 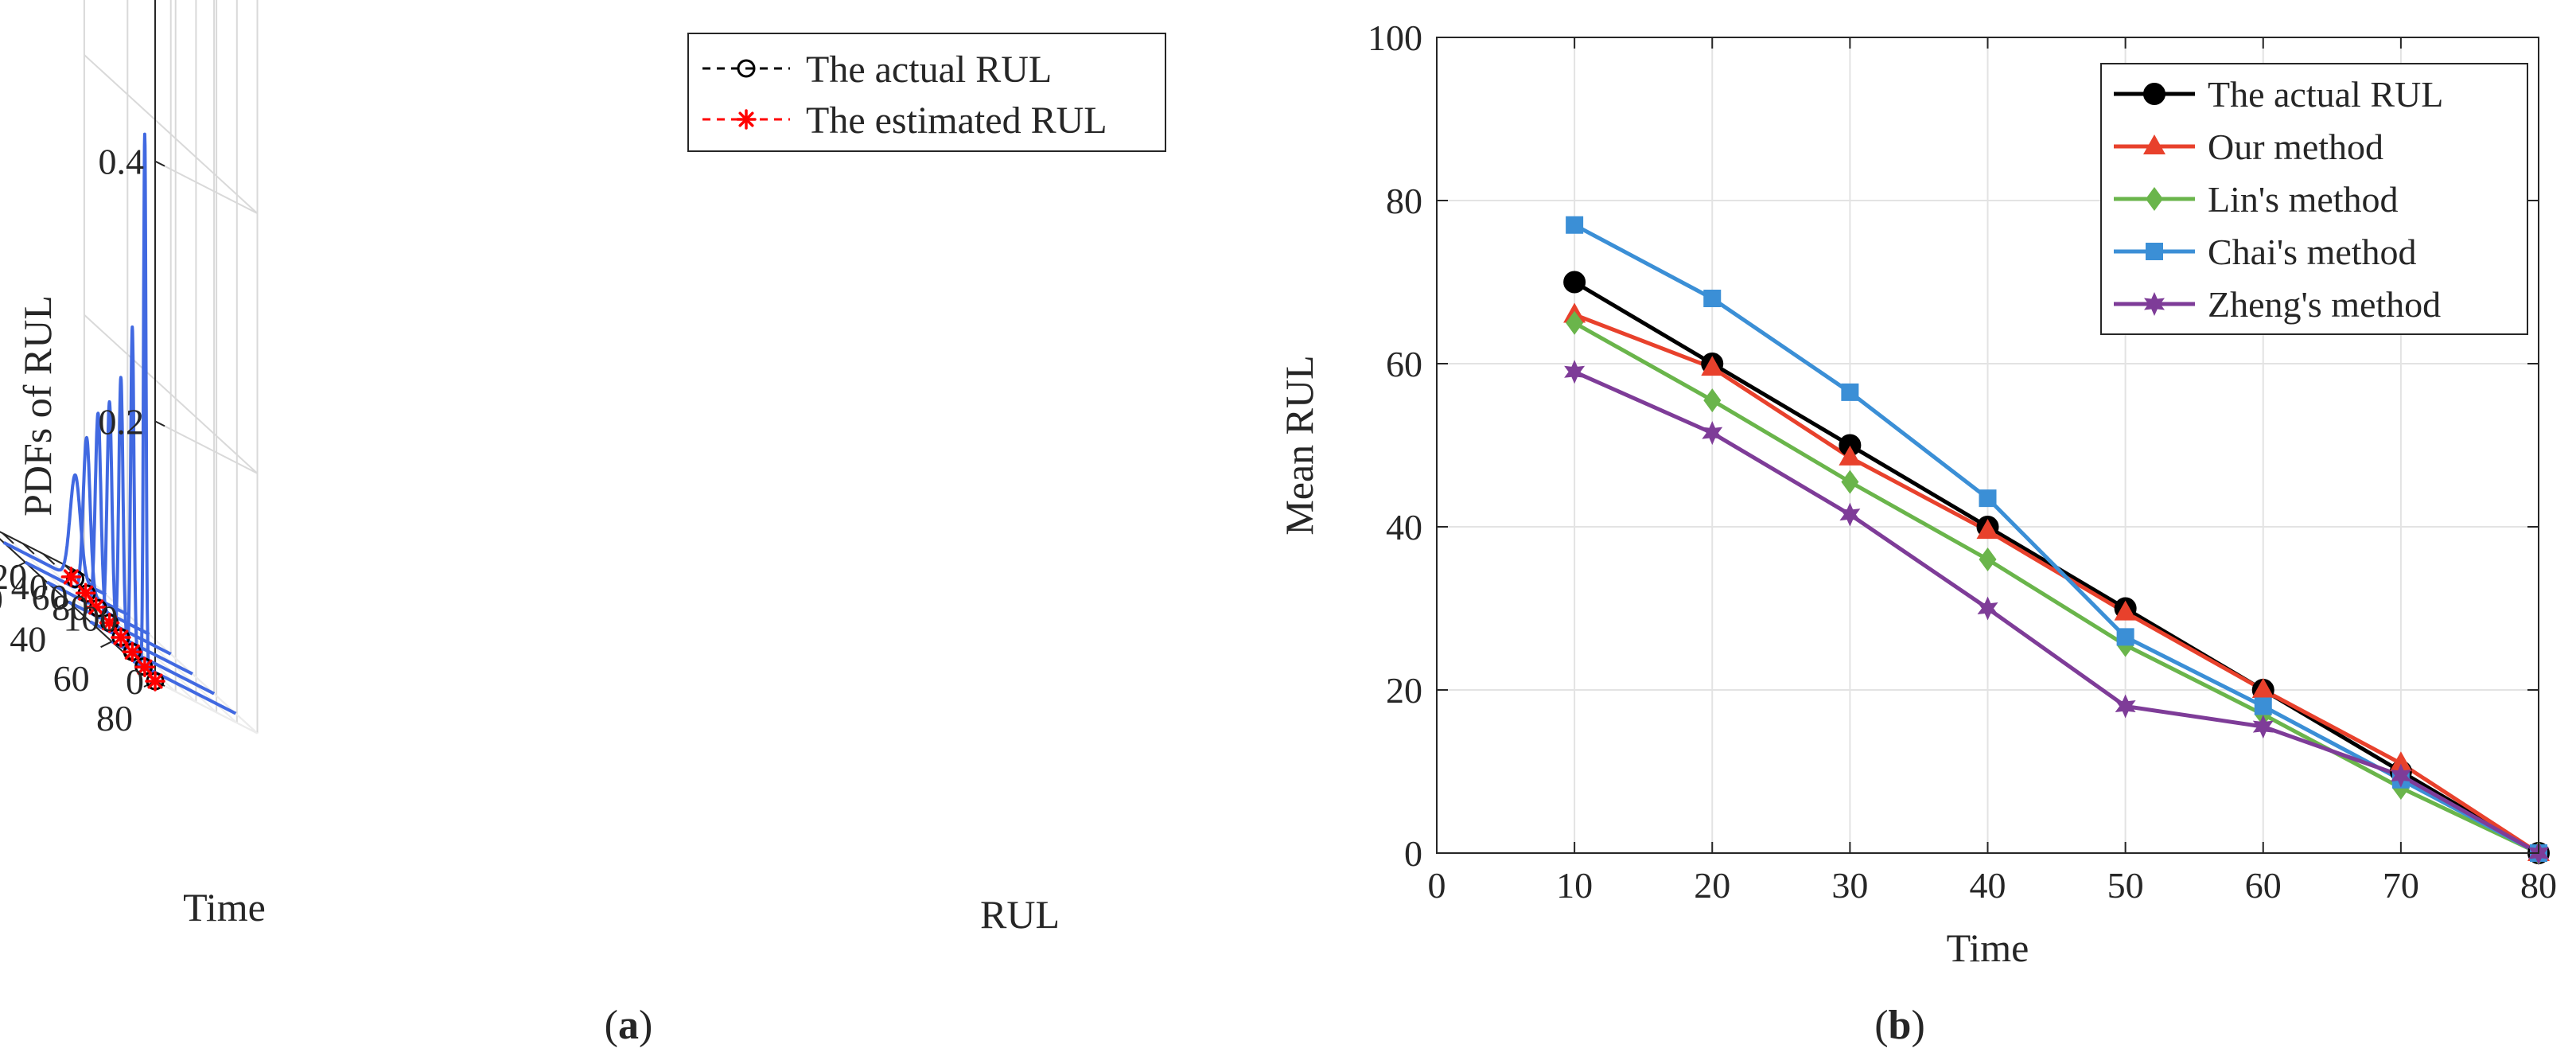 What do you see at coordinates (1020, 914) in the screenshot?
I see `x-axis-label: RUL` at bounding box center [1020, 914].